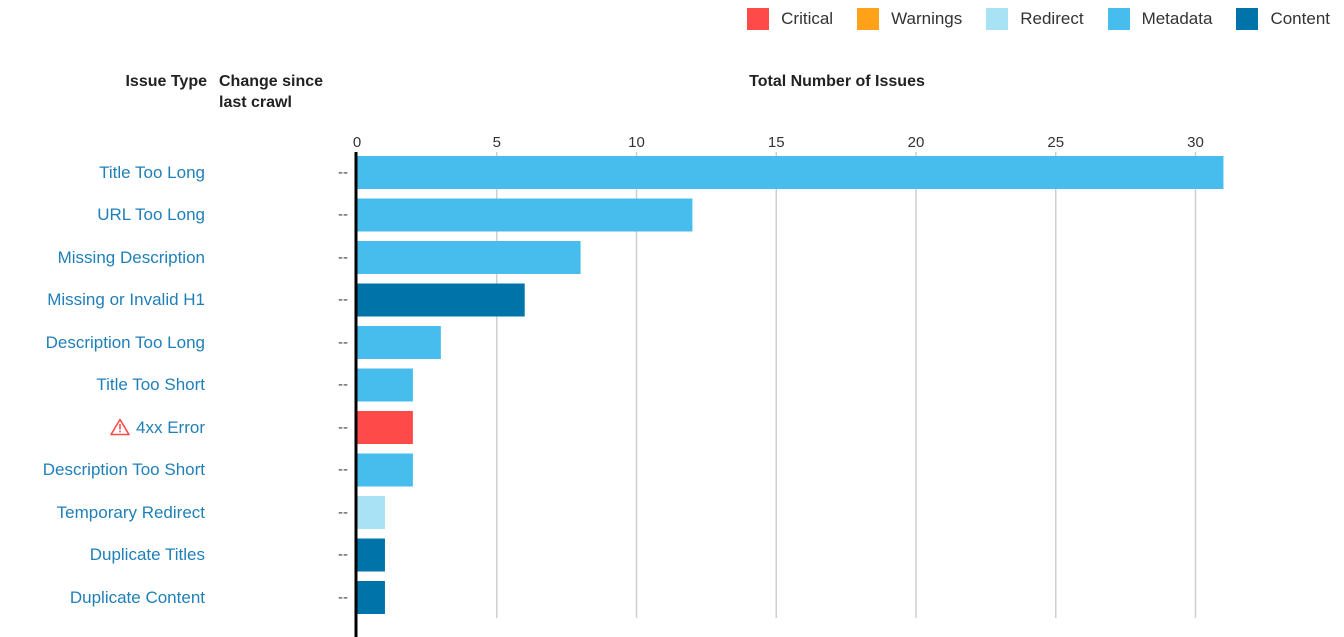 This screenshot has height=637, width=1344. I want to click on change-header-line2: last crawl, so click(255, 102).